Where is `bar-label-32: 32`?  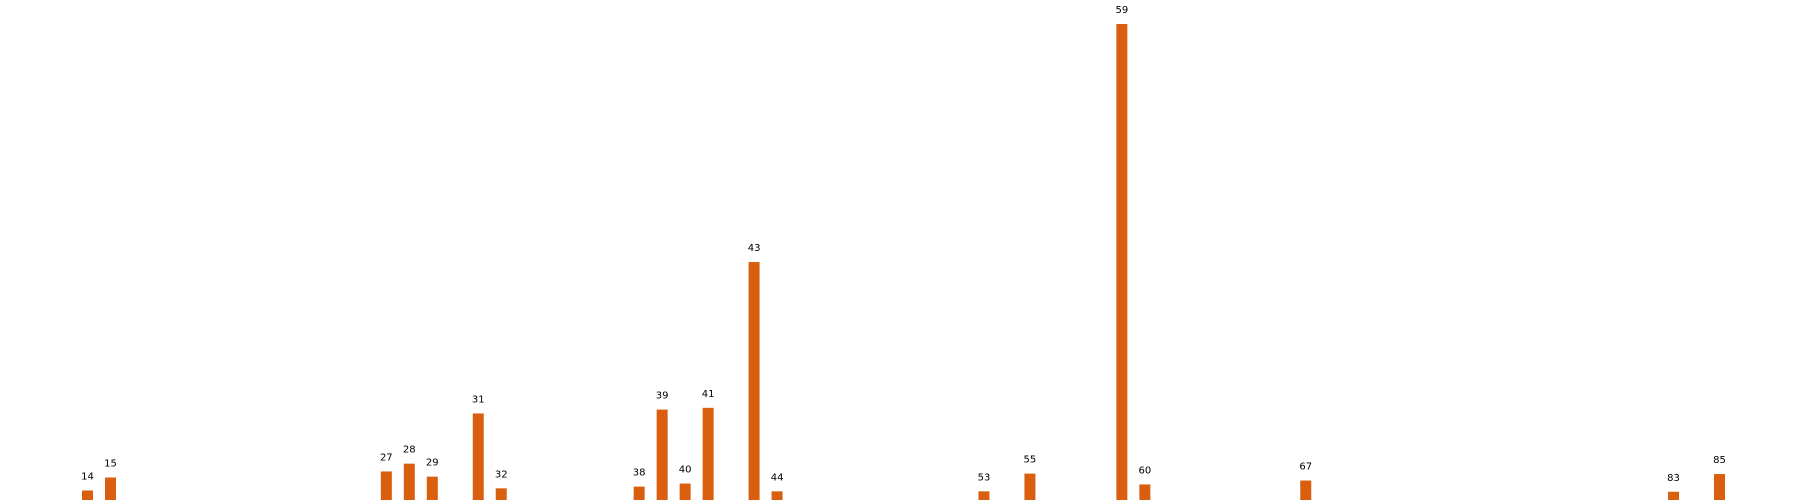 bar-label-32: 32 is located at coordinates (501, 474).